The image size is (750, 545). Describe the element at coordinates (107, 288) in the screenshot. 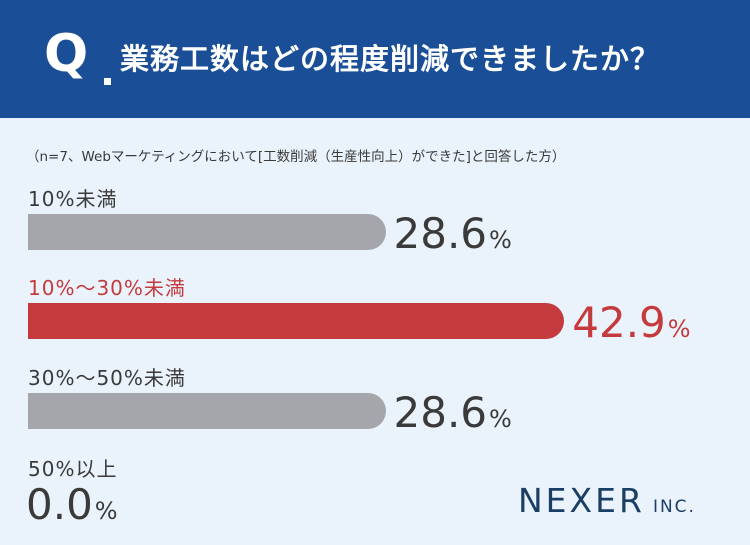

I see `category-label: 10%～30%未満` at that location.